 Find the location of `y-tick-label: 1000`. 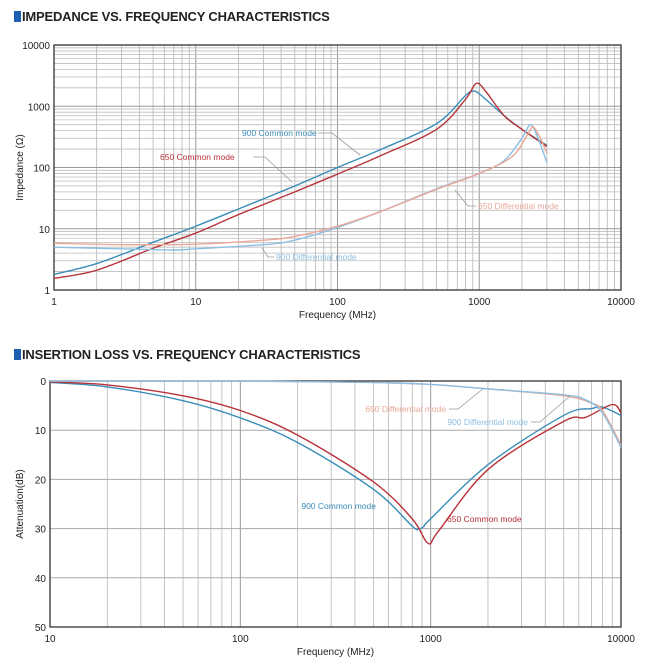

y-tick-label: 1000 is located at coordinates (39, 107).